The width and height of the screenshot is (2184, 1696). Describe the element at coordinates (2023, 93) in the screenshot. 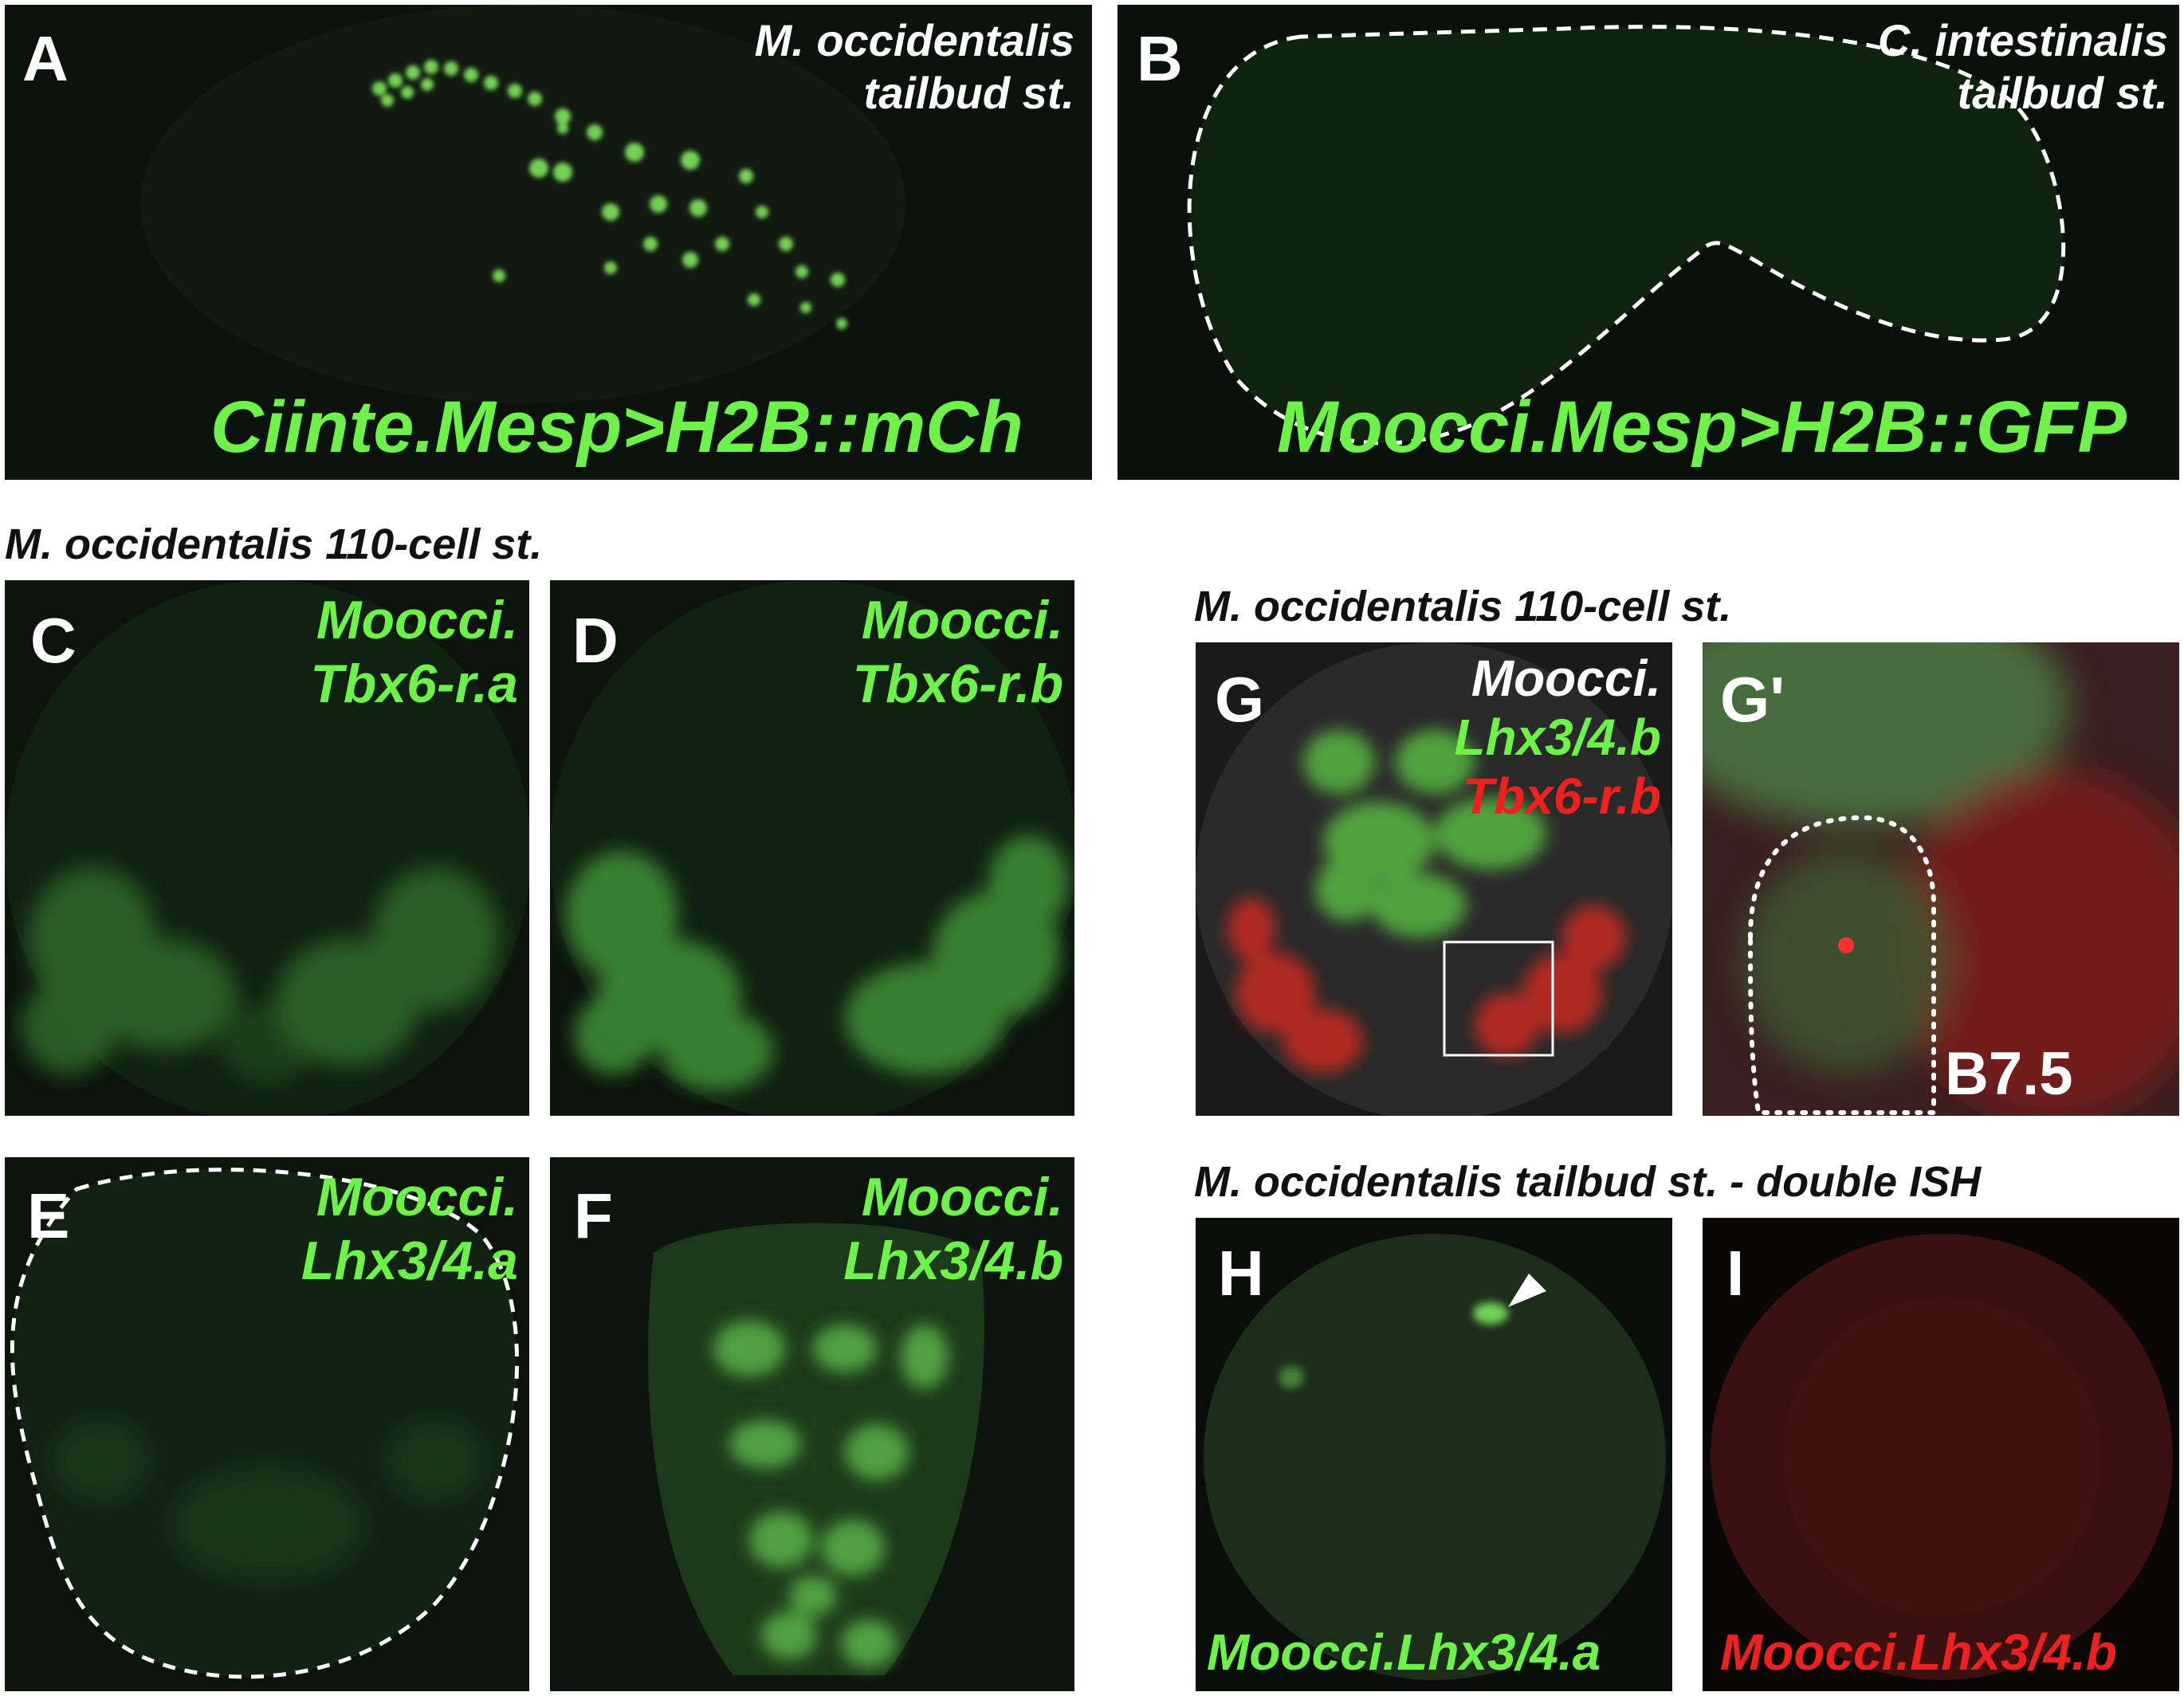

I see `panel-b-stage-line2: tailbud st.` at that location.